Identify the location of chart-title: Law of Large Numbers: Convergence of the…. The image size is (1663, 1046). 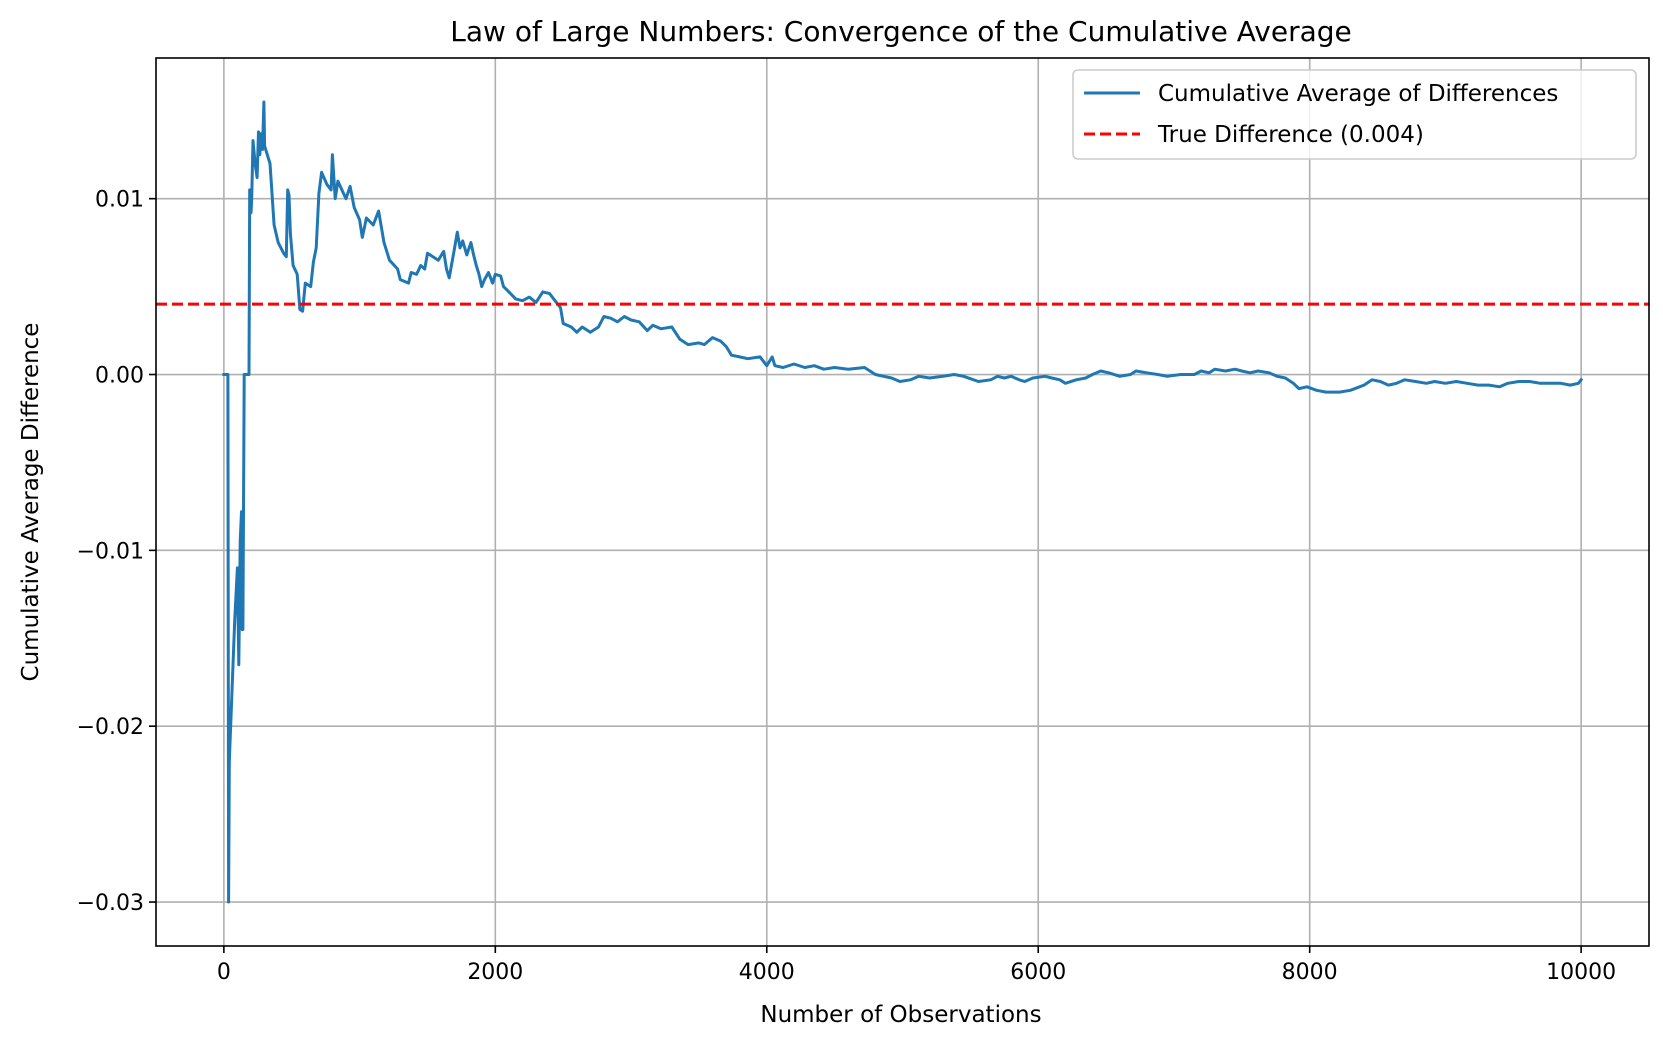
(900, 31).